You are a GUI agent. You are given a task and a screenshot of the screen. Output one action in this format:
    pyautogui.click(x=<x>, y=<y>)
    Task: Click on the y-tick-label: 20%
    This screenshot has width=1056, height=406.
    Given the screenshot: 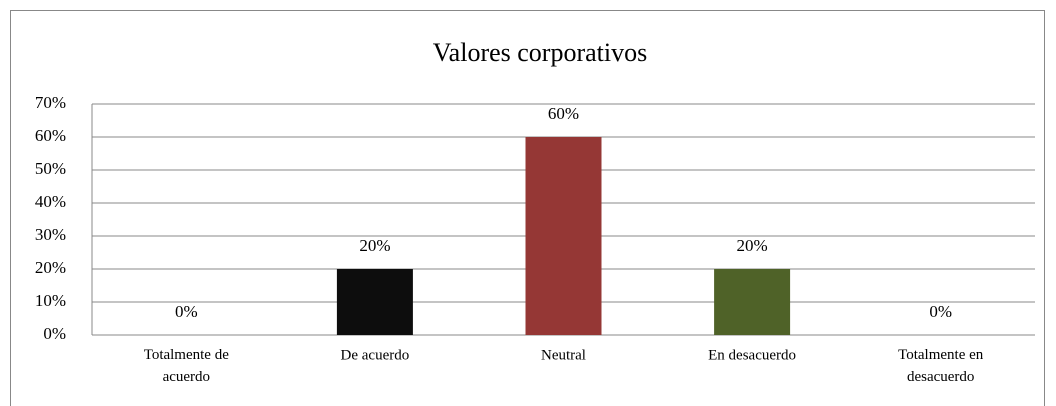 What is the action you would take?
    pyautogui.click(x=50, y=267)
    